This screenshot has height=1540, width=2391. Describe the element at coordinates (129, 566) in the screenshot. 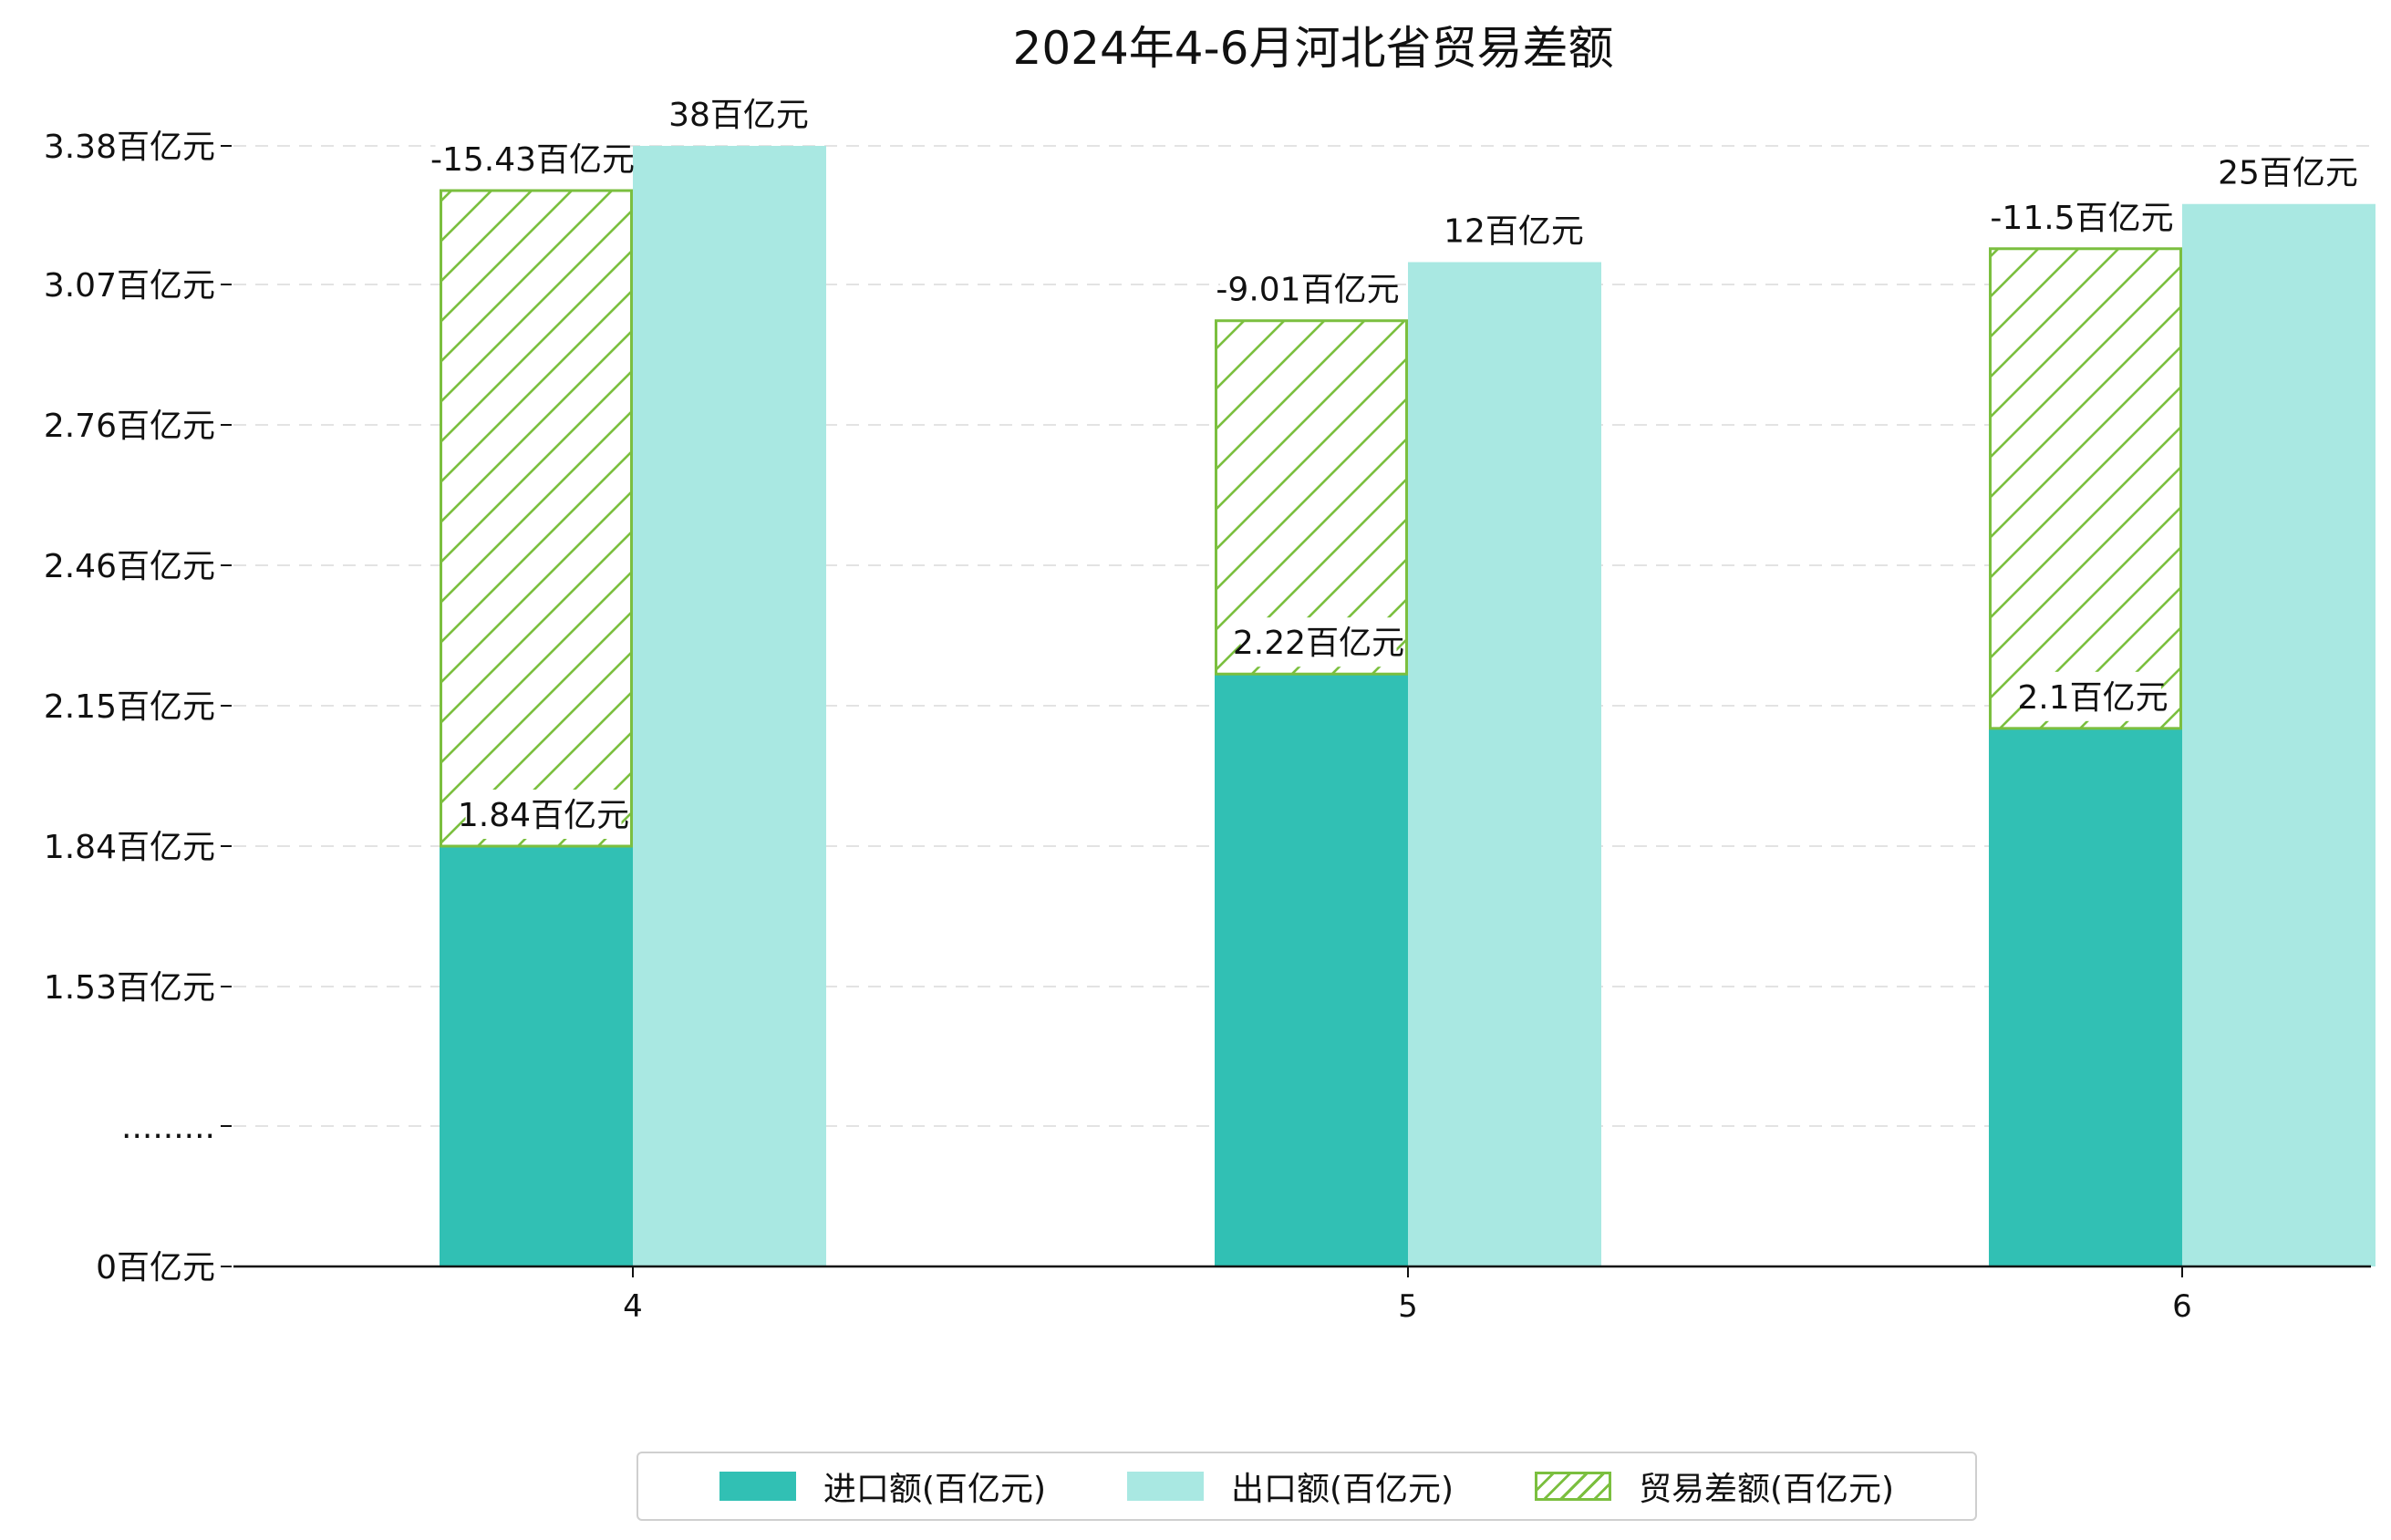

I see `y-tick-label: 2.46百亿元` at that location.